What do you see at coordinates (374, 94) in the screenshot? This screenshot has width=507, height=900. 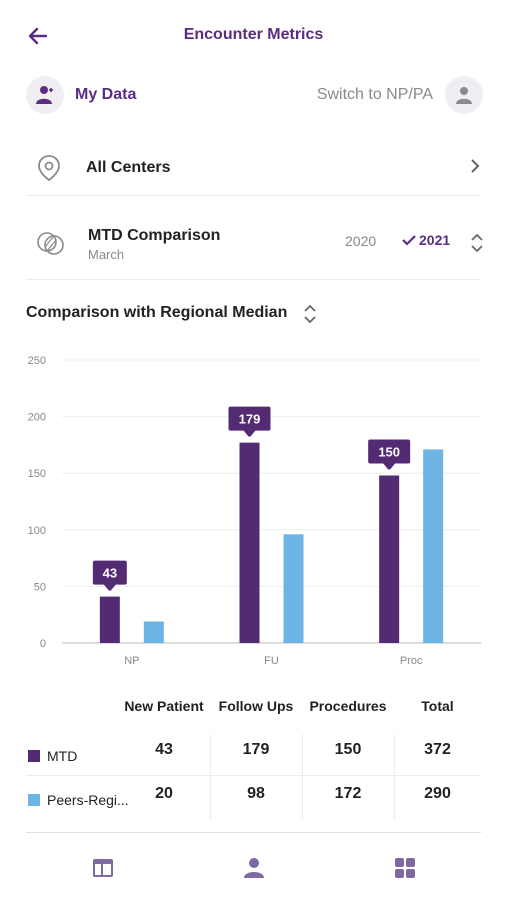 I see `switch-np-pa-link: Switch to NP/PA` at bounding box center [374, 94].